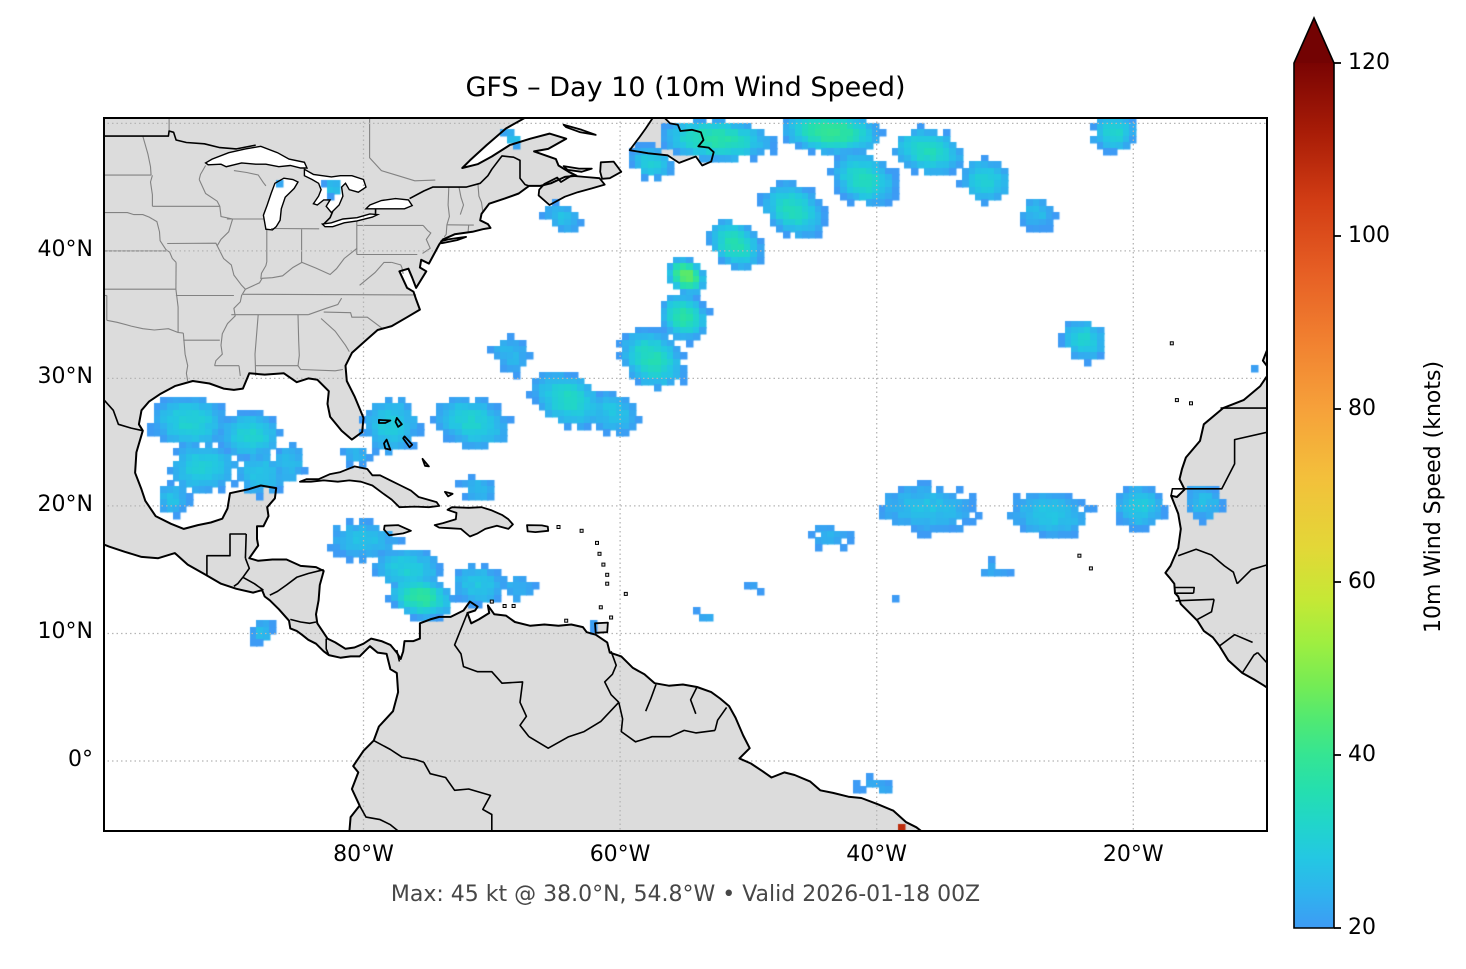 The image size is (1466, 969). I want to click on colorbar-tick-label: 100, so click(1369, 235).